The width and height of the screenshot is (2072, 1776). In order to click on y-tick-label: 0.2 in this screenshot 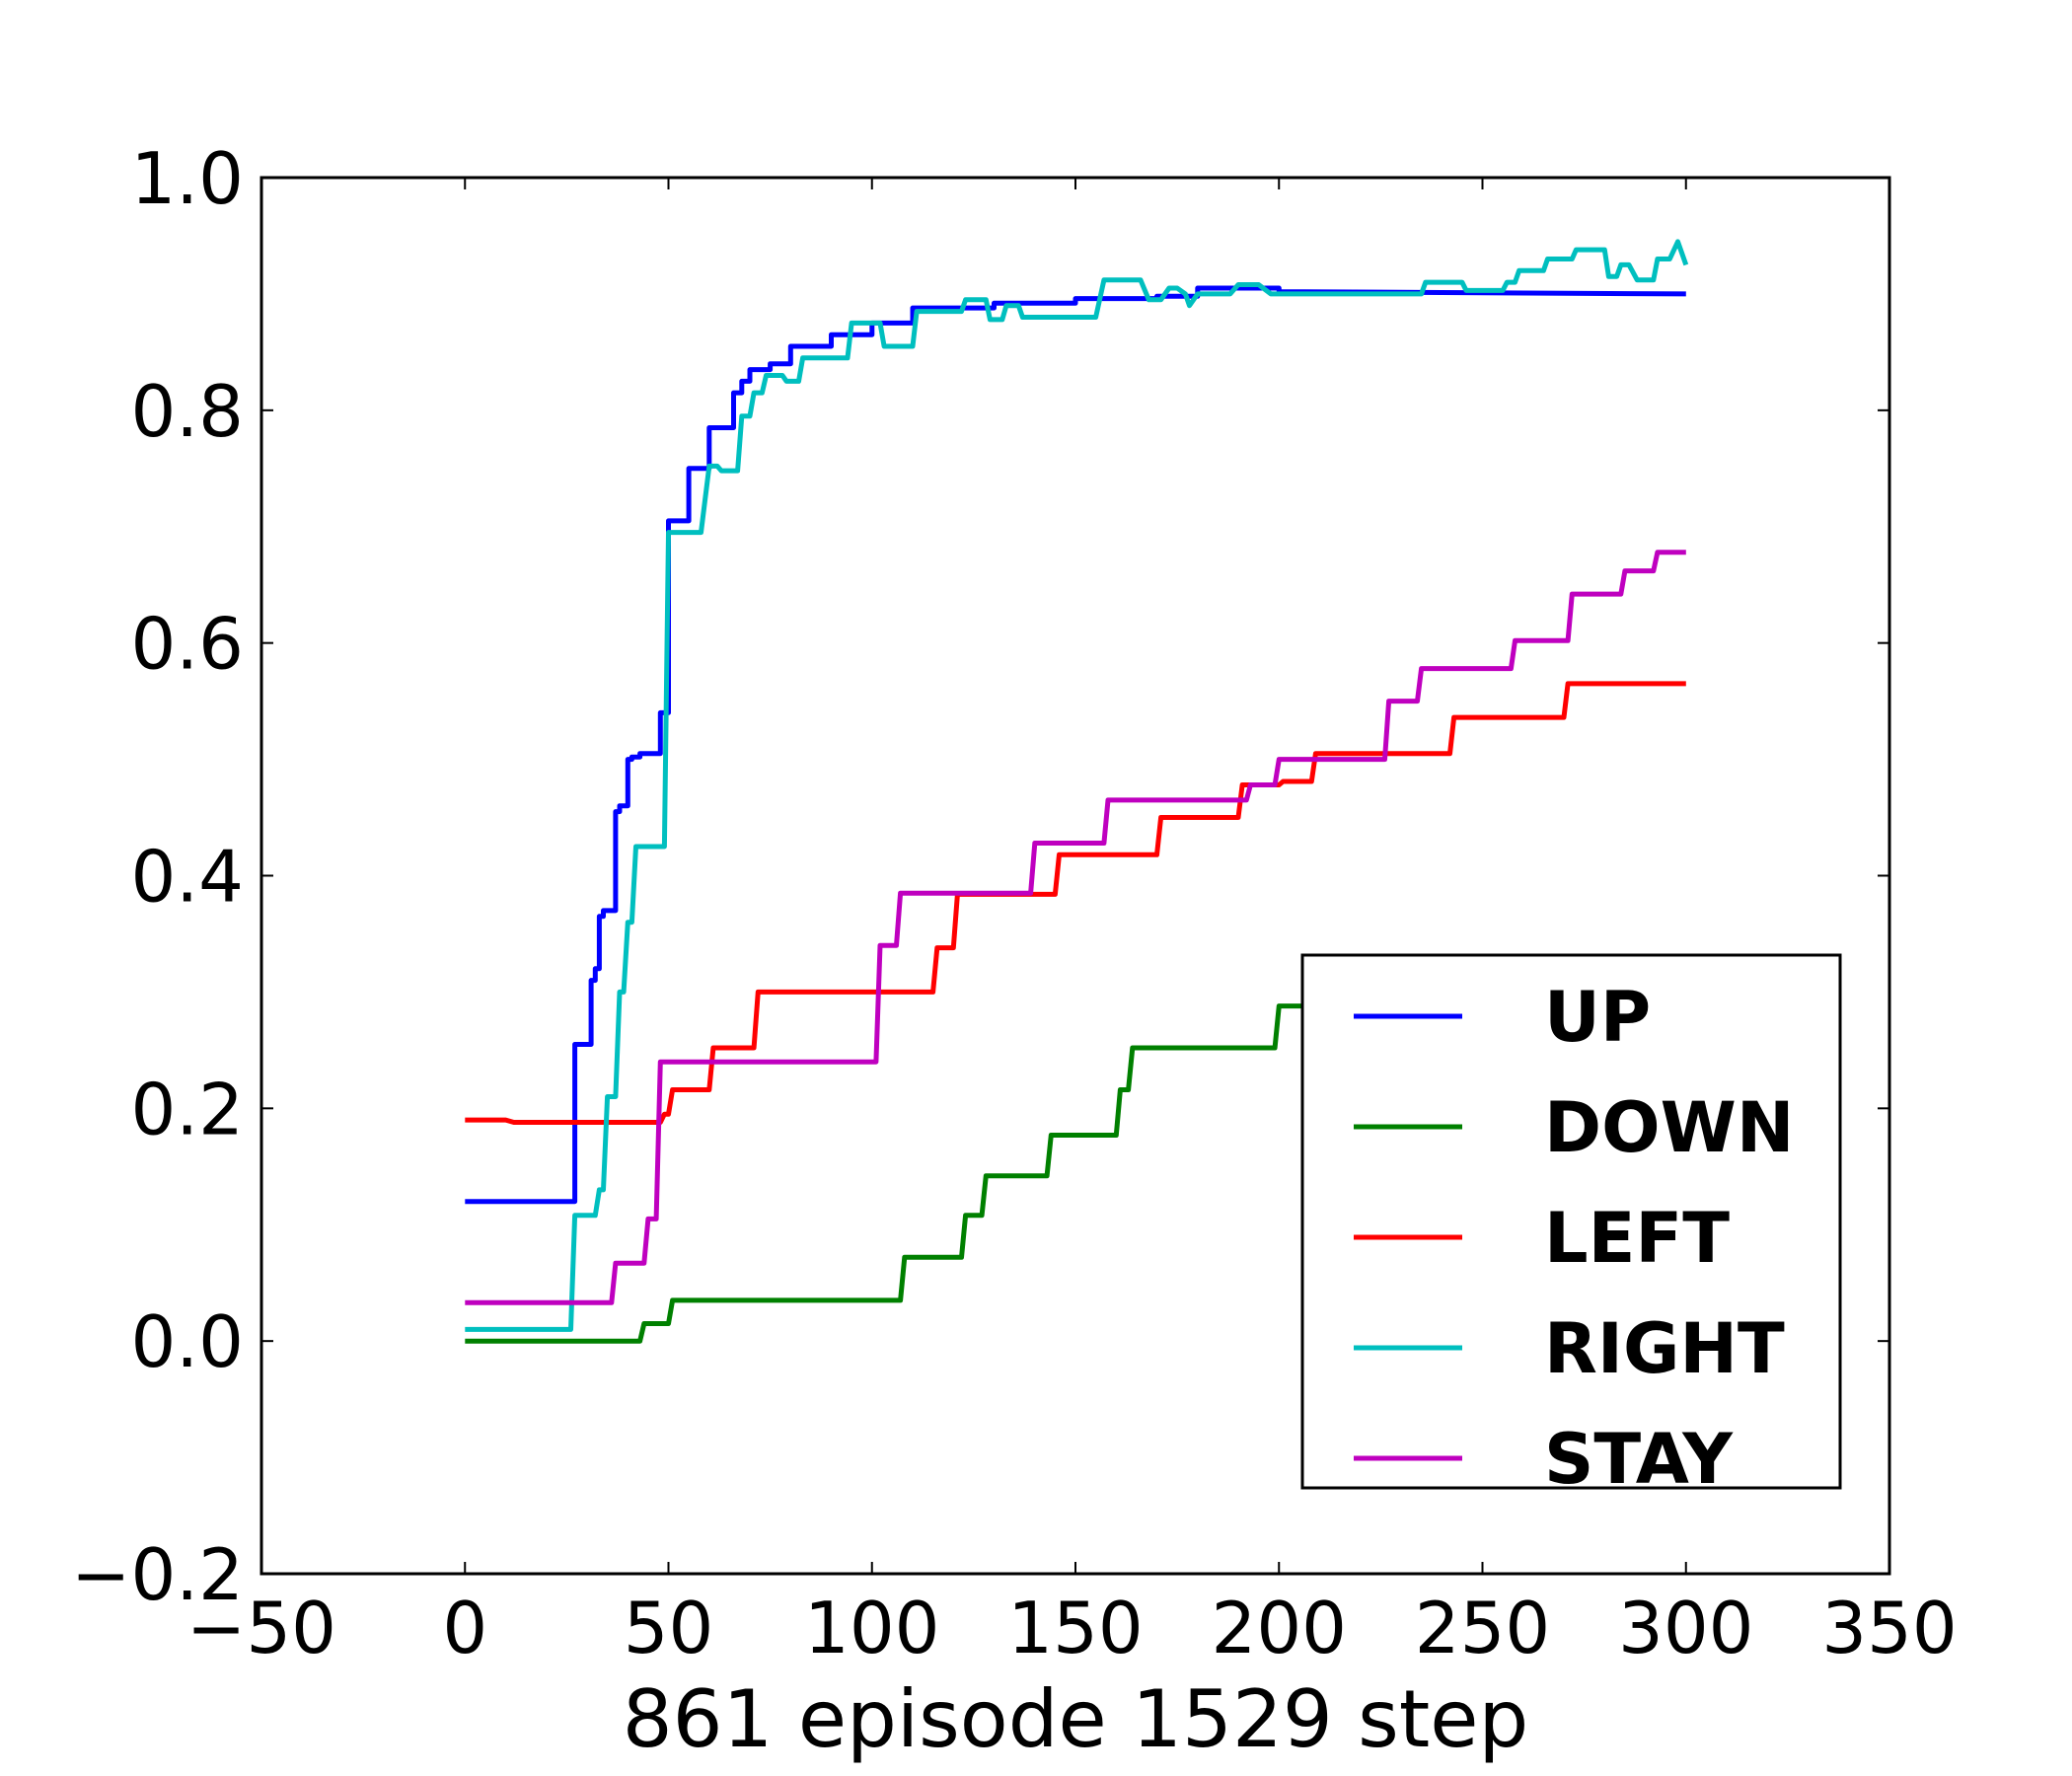, I will do `click(187, 1109)`.